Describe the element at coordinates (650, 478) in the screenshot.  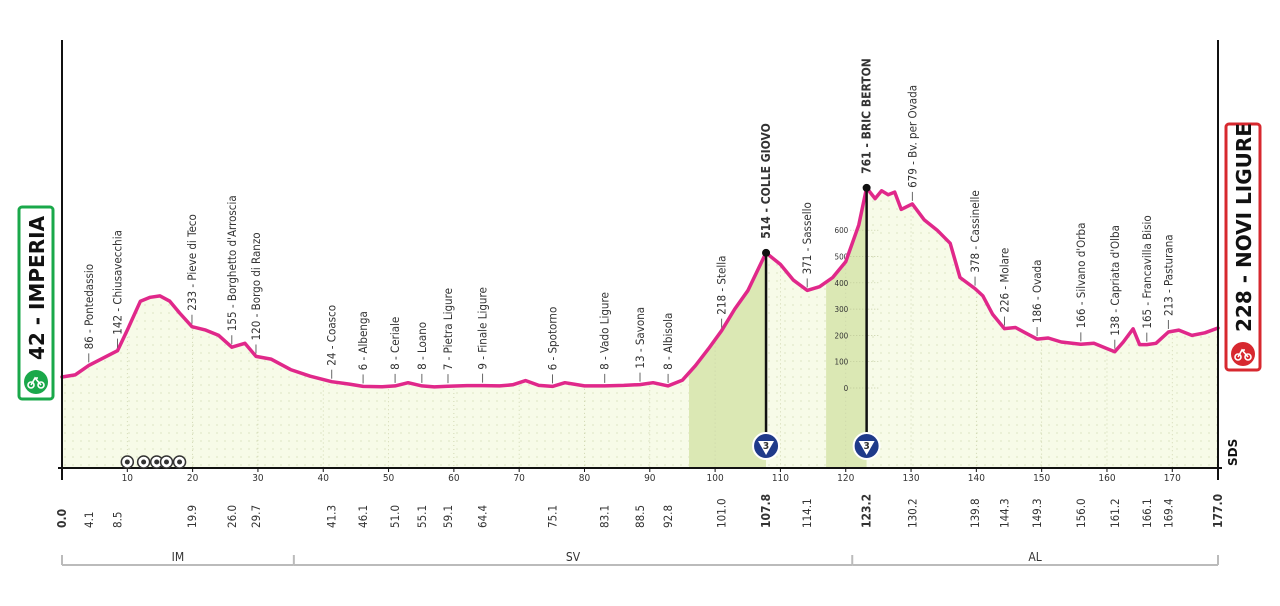
I see `x-tick-label: 90` at that location.